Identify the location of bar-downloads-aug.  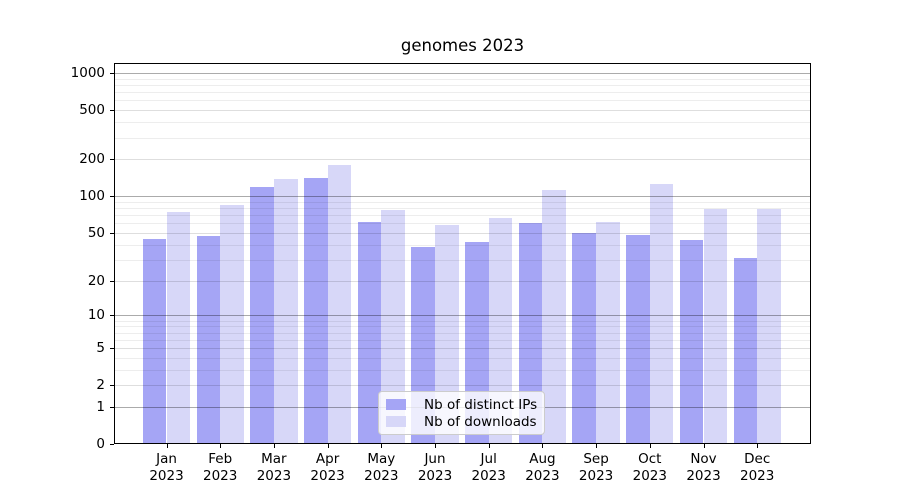
(554, 317).